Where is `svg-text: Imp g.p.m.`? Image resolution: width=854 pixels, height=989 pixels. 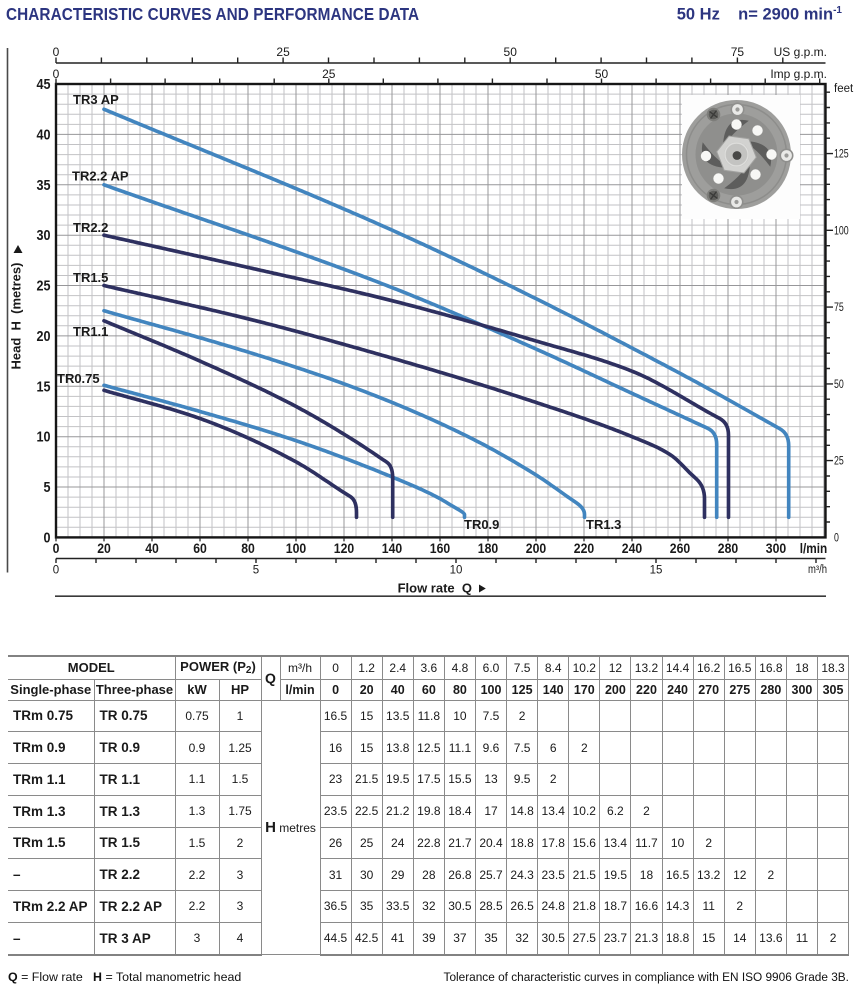 svg-text: Imp g.p.m. is located at coordinates (798, 74).